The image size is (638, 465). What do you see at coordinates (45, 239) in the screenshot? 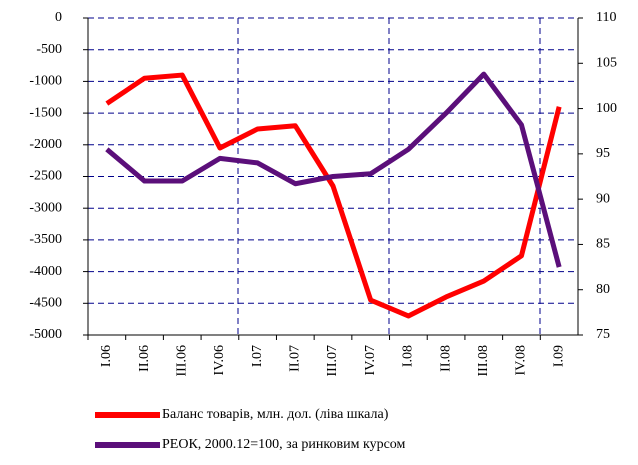
I see `y-tick-label: -3500` at bounding box center [45, 239].